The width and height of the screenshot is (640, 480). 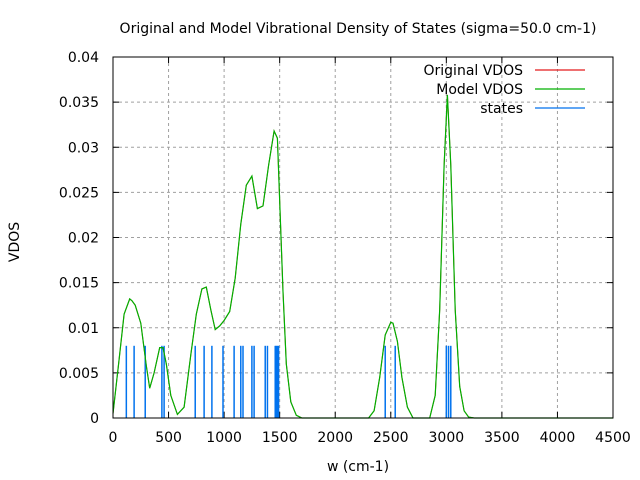 What do you see at coordinates (83, 58) in the screenshot?
I see `y-tick-label: 0.04` at bounding box center [83, 58].